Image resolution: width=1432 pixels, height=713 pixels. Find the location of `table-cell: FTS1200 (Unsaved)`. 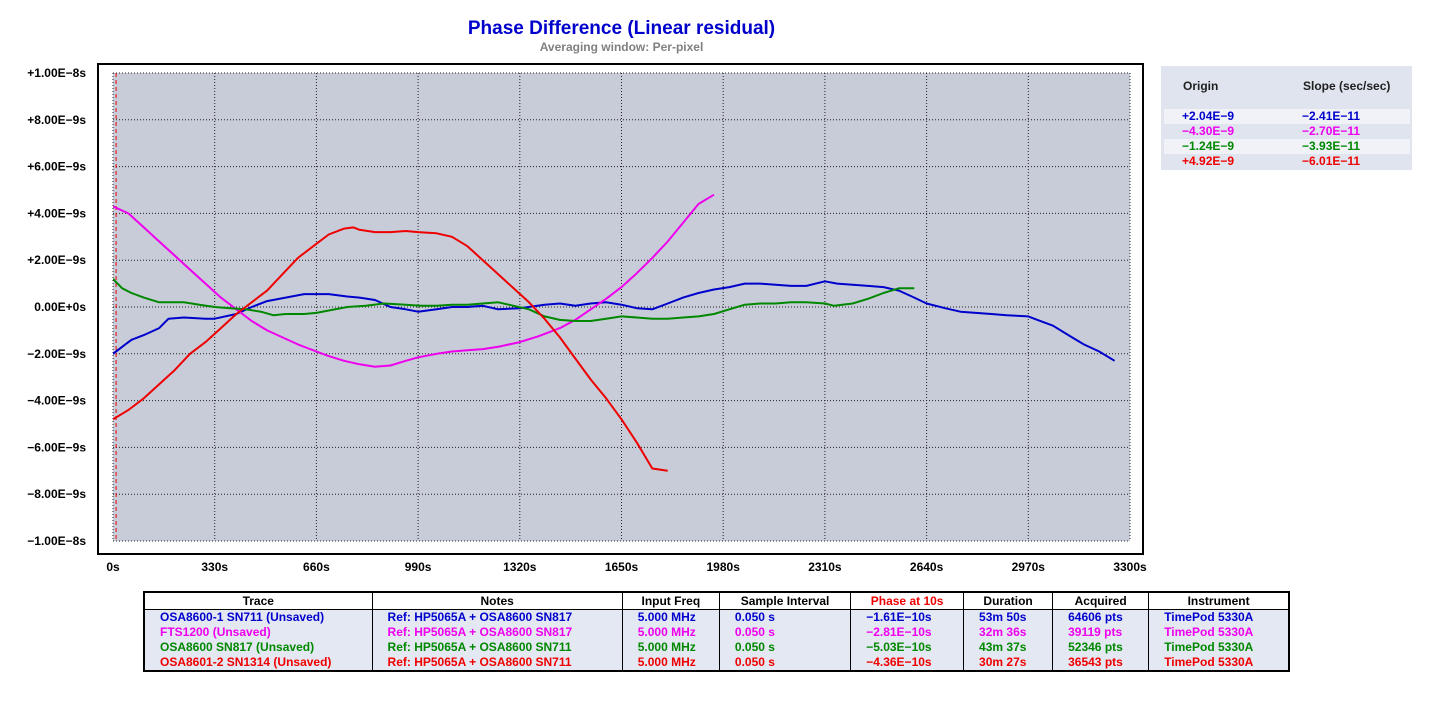

table-cell: FTS1200 (Unsaved) is located at coordinates (258, 632).